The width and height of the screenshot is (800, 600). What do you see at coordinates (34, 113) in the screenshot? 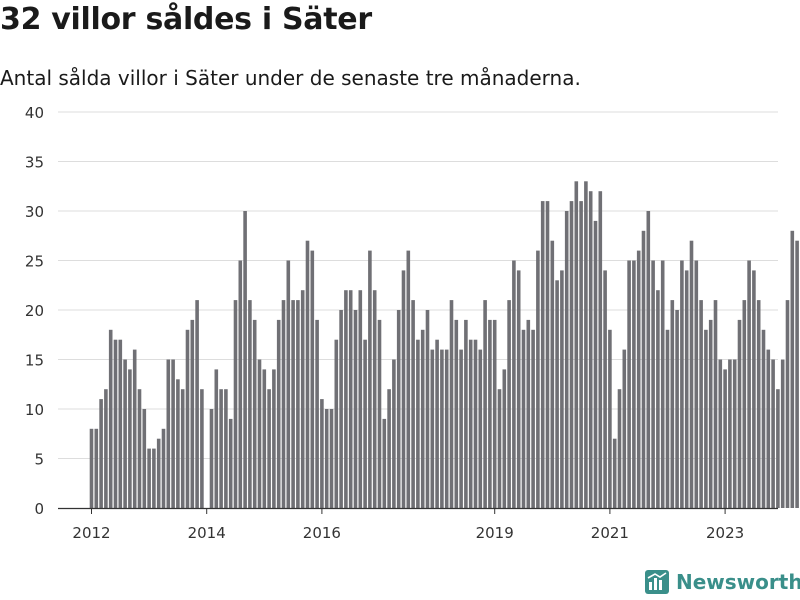
I see `y-tick-label: 40` at bounding box center [34, 113].